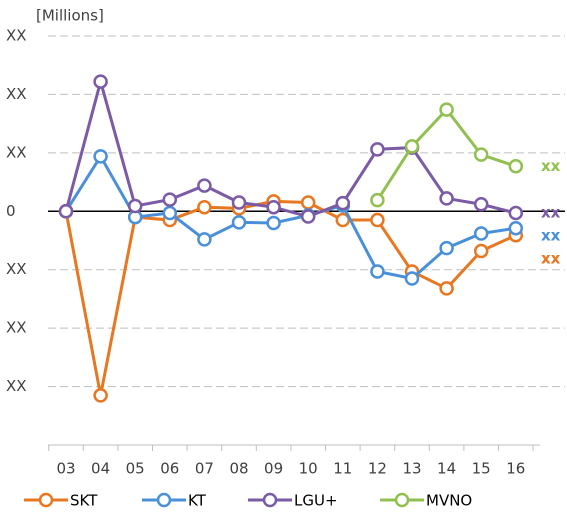  I want to click on y-tick-label: 0, so click(11, 211).